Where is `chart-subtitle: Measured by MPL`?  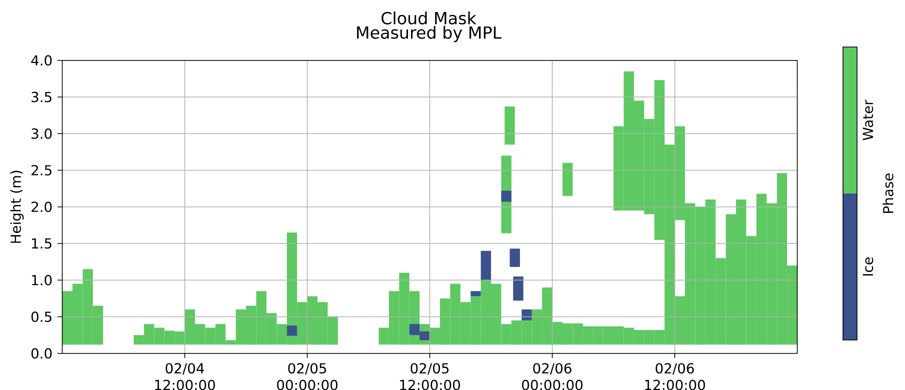
chart-subtitle: Measured by MPL is located at coordinates (429, 34).